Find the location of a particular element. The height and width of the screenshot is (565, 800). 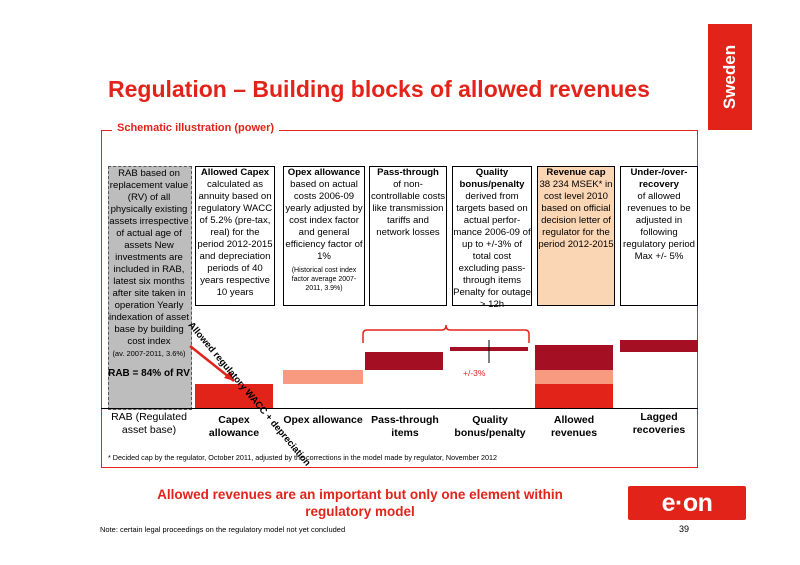

allowed-revenues-passthrough is located at coordinates (574, 356).